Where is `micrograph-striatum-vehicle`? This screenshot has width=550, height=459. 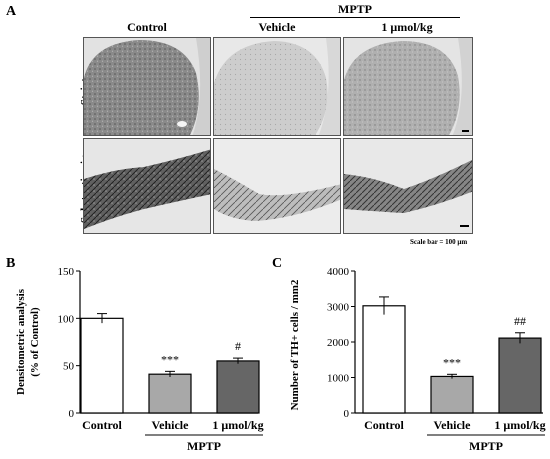 micrograph-striatum-vehicle is located at coordinates (277, 86).